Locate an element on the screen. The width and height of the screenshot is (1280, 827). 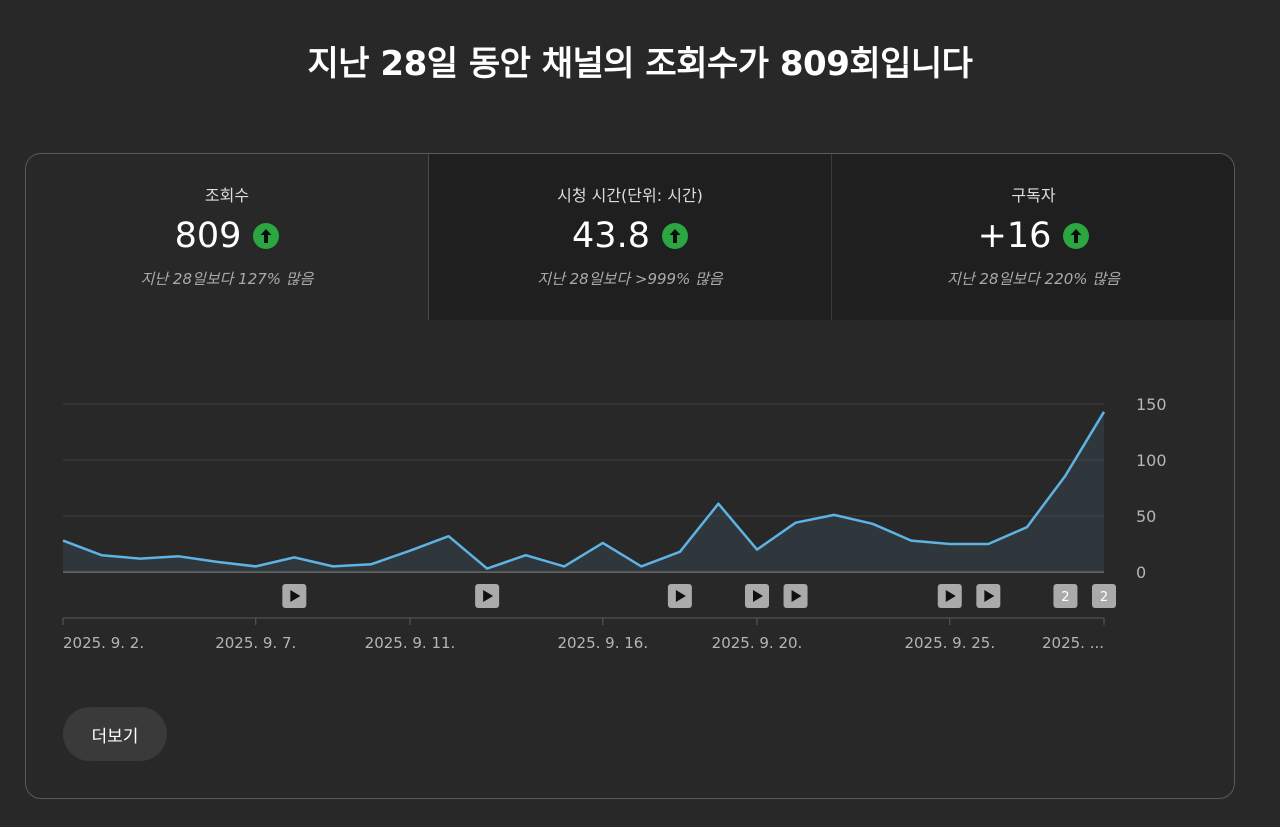
metric-tab-watch-time: 시청 시간(단위: 시간) 43.8 지난 28일보다 >999% 많음 is located at coordinates (630, 237).